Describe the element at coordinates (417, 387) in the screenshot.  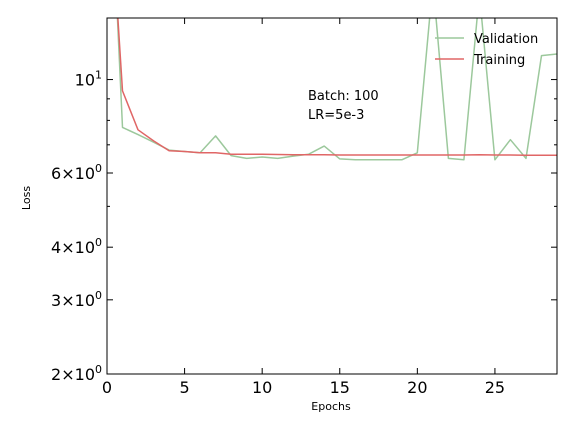
I see `x-tick-label: 20` at that location.